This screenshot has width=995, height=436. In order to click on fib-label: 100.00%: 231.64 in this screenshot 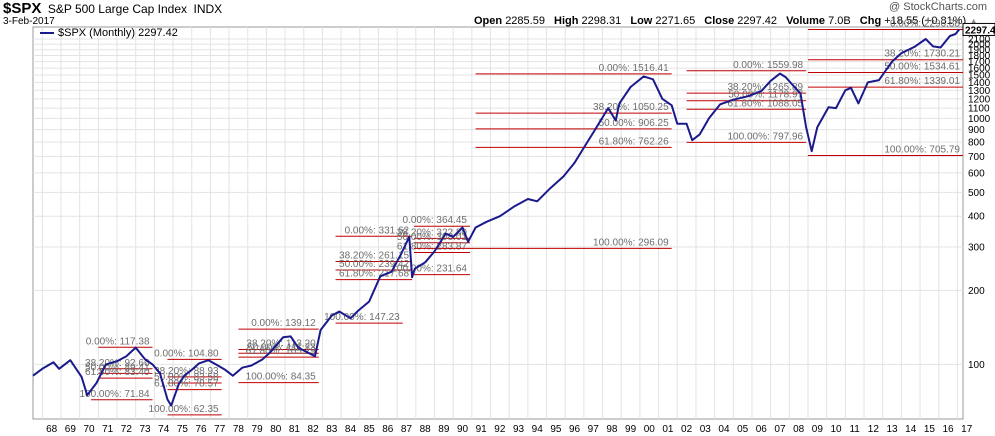, I will do `click(429, 269)`.